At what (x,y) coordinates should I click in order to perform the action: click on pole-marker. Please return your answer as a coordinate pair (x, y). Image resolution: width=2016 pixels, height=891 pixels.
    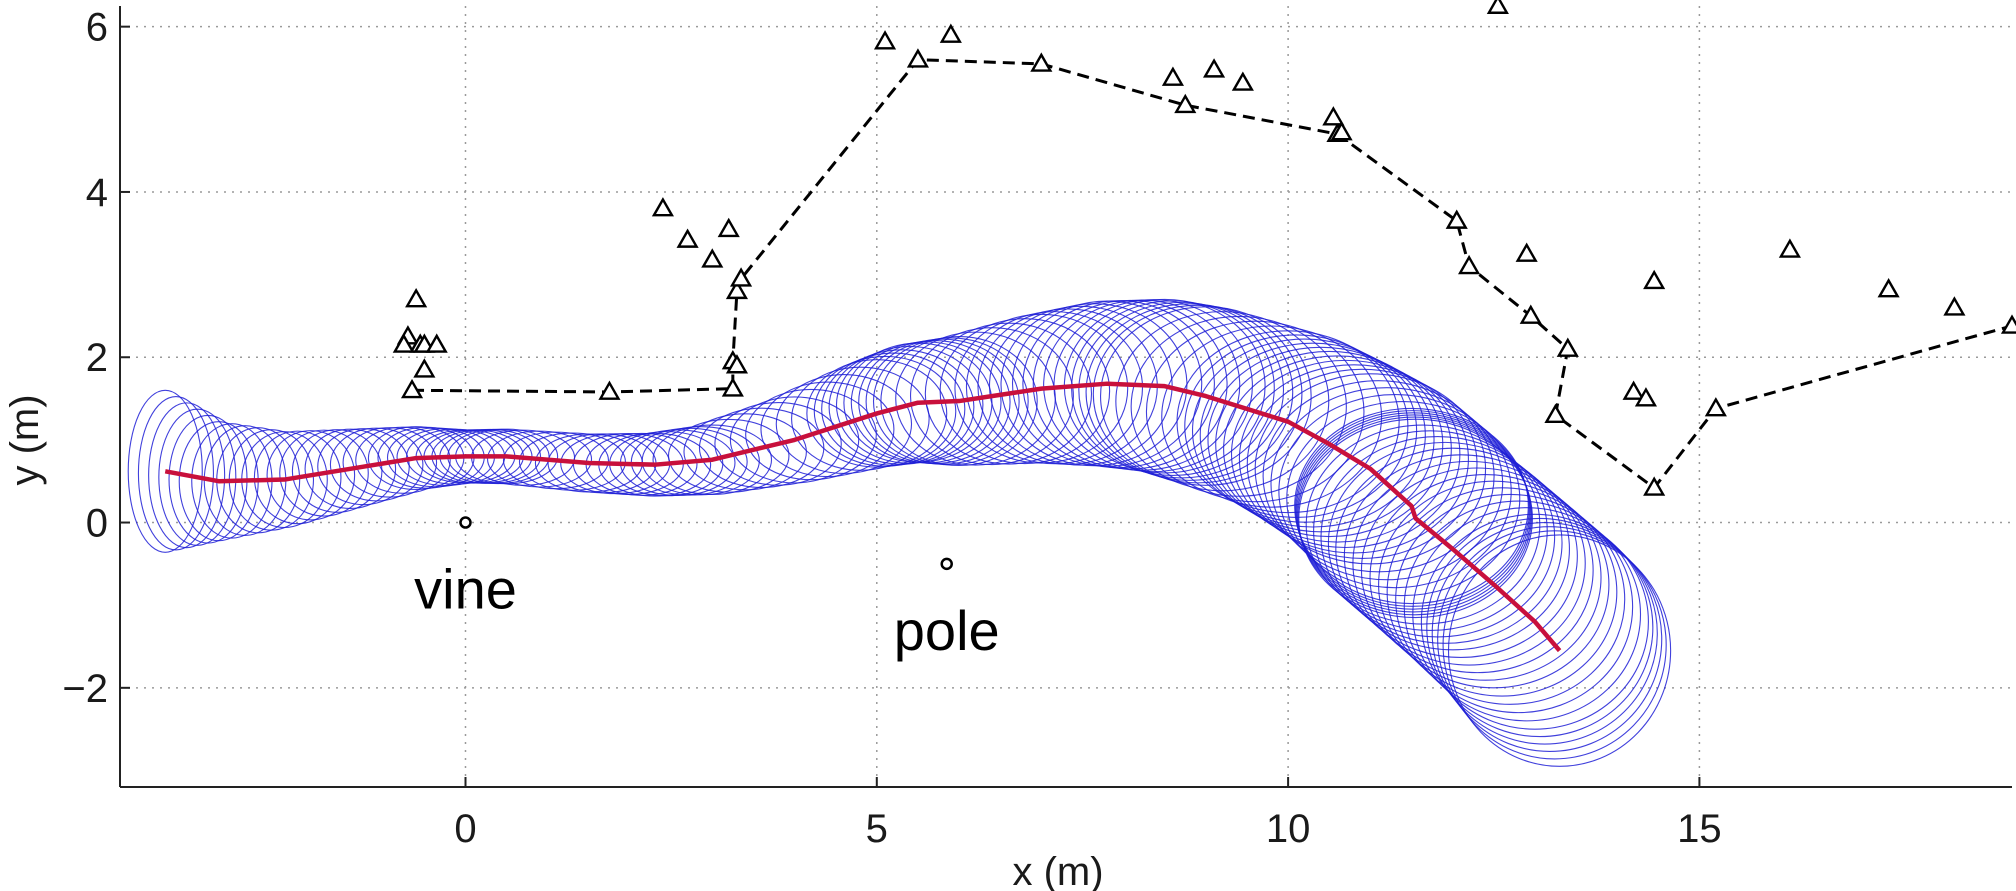
    Looking at the image, I should click on (946, 564).